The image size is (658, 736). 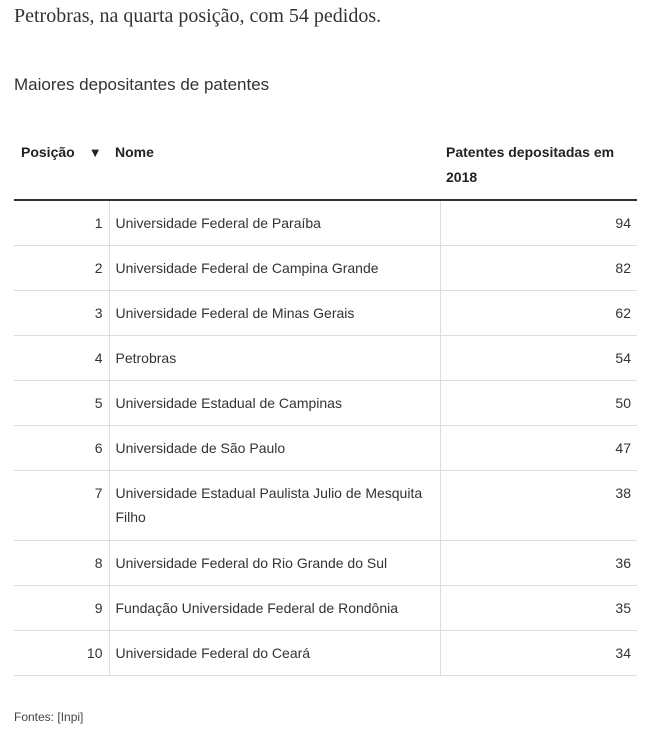 I want to click on cell-patents: 38, so click(x=538, y=505).